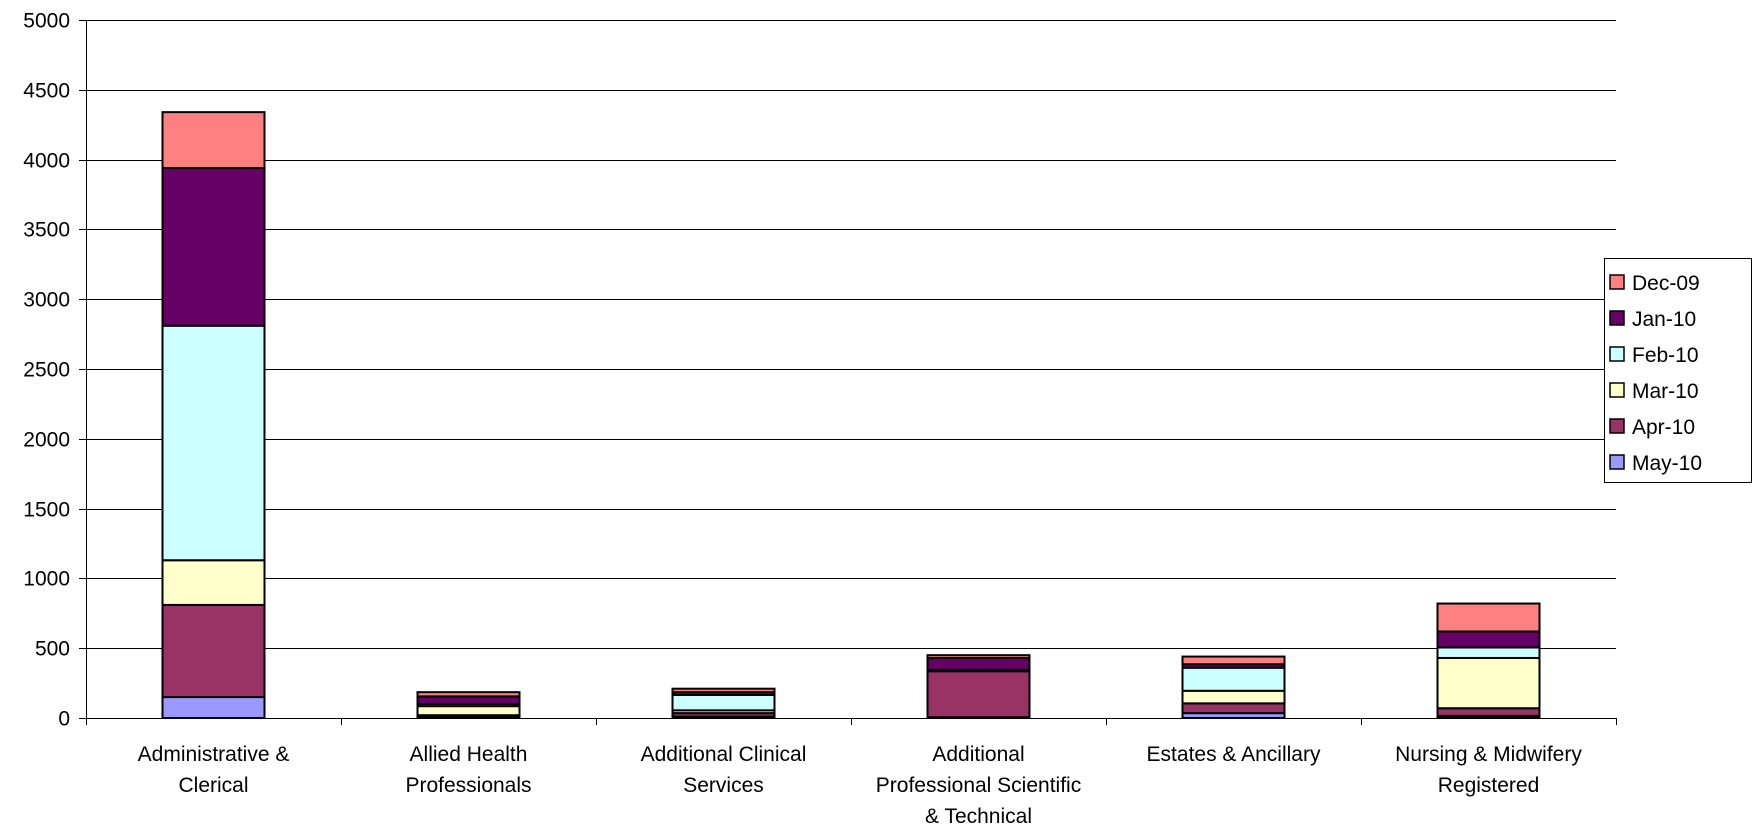 The image size is (1754, 828). I want to click on legend: Dec-09 Jan-10 Feb-10 Mar-10 Apr-10 May-10, so click(1678, 370).